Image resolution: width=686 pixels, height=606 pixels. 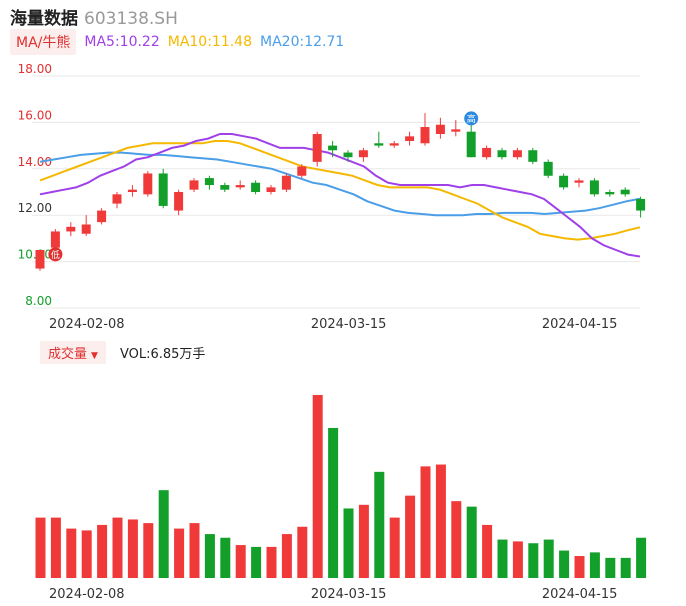 I want to click on stock-title: 海量数据 603138.SH, so click(x=94, y=16).